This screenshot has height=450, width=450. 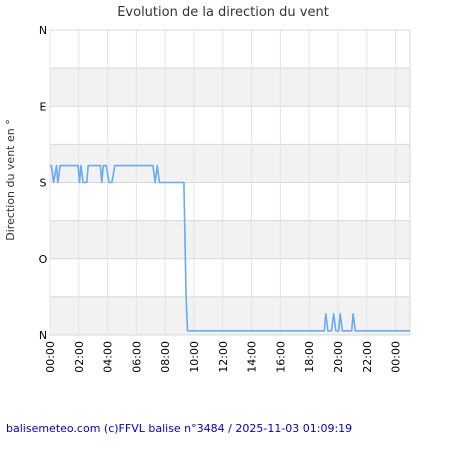 I want to click on x-tick-label: 02:00, so click(x=79, y=357).